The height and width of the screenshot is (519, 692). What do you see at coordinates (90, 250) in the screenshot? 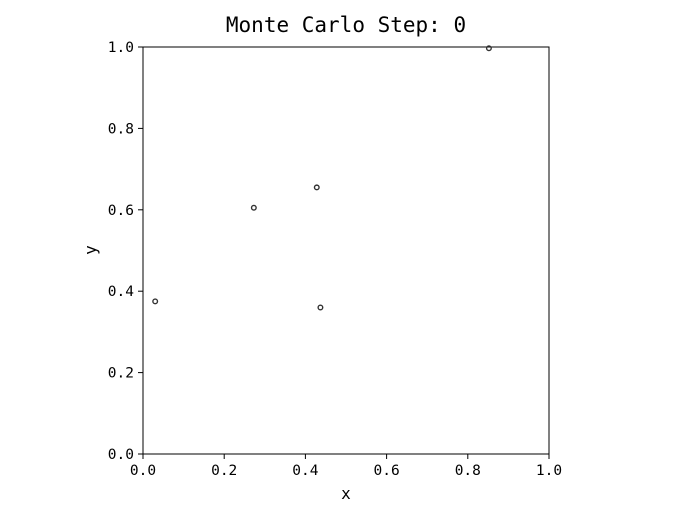
I see `y-axis-label: y` at bounding box center [90, 250].